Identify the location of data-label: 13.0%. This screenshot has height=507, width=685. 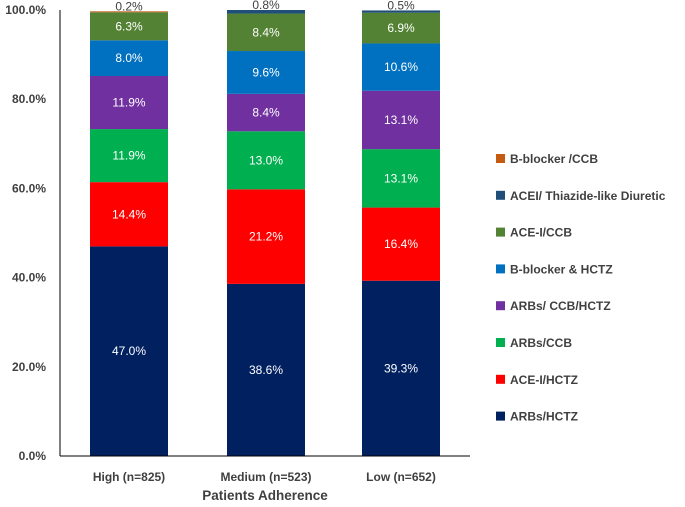
(266, 160).